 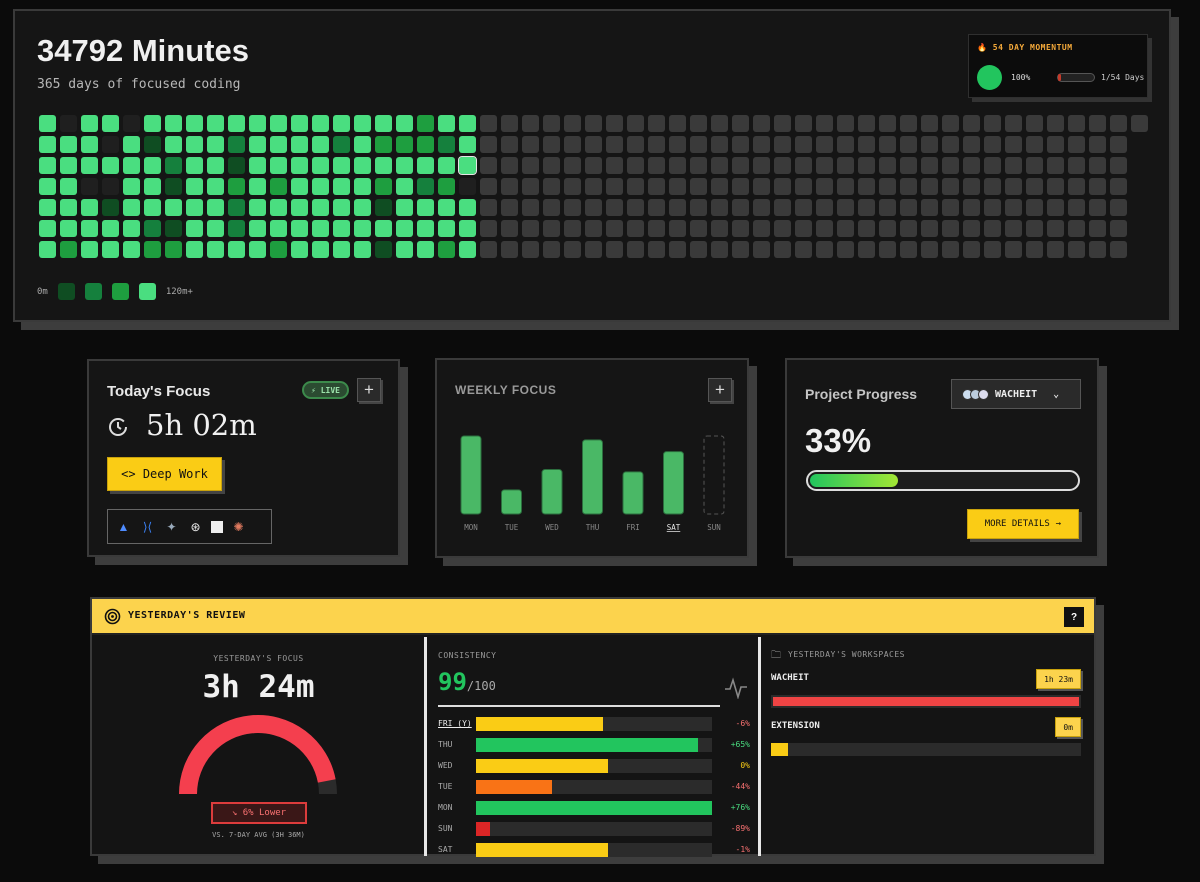 I want to click on project-selector: WACHEIT ⌄, so click(x=1016, y=394).